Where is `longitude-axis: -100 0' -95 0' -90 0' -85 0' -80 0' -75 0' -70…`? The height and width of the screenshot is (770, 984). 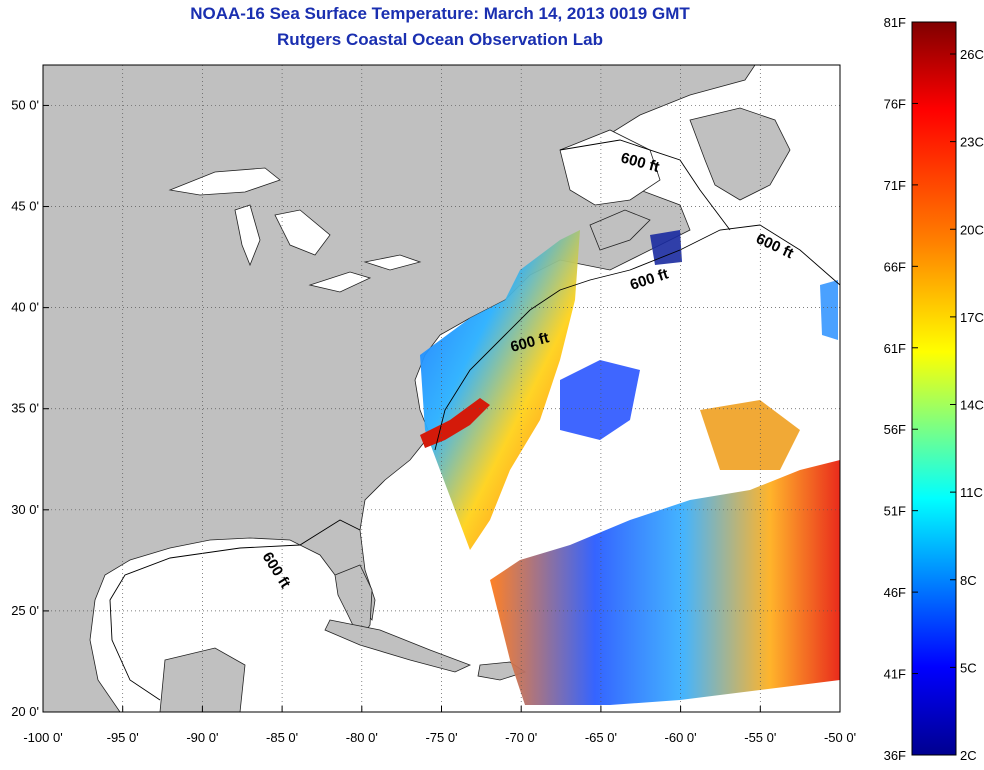
longitude-axis: -100 0' -95 0' -90 0' -85 0' -80 0' -75 0' -70… is located at coordinates (439, 725).